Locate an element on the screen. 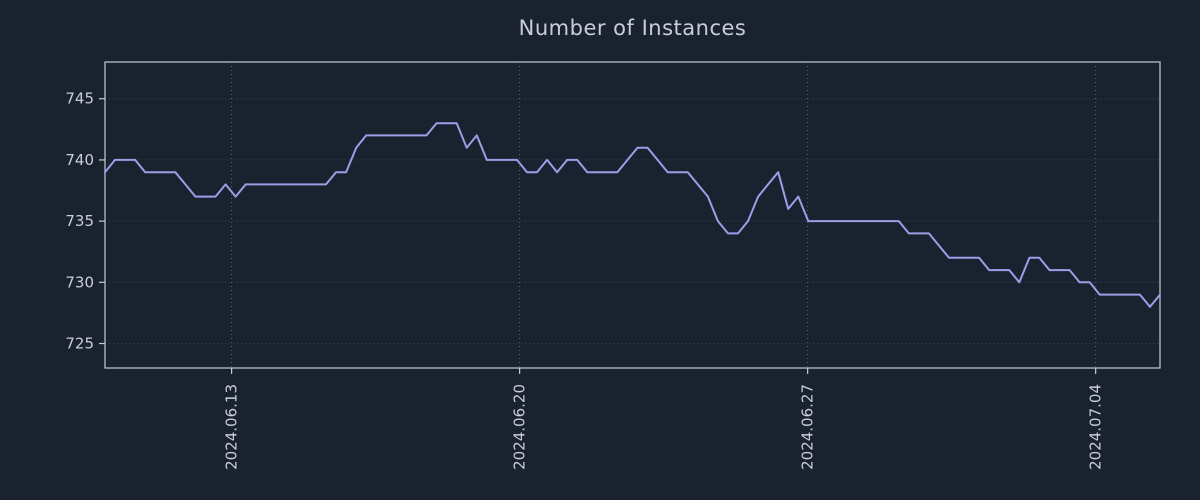 The height and width of the screenshot is (500, 1200). x-tick-label: 2024.06.13 is located at coordinates (232, 427).